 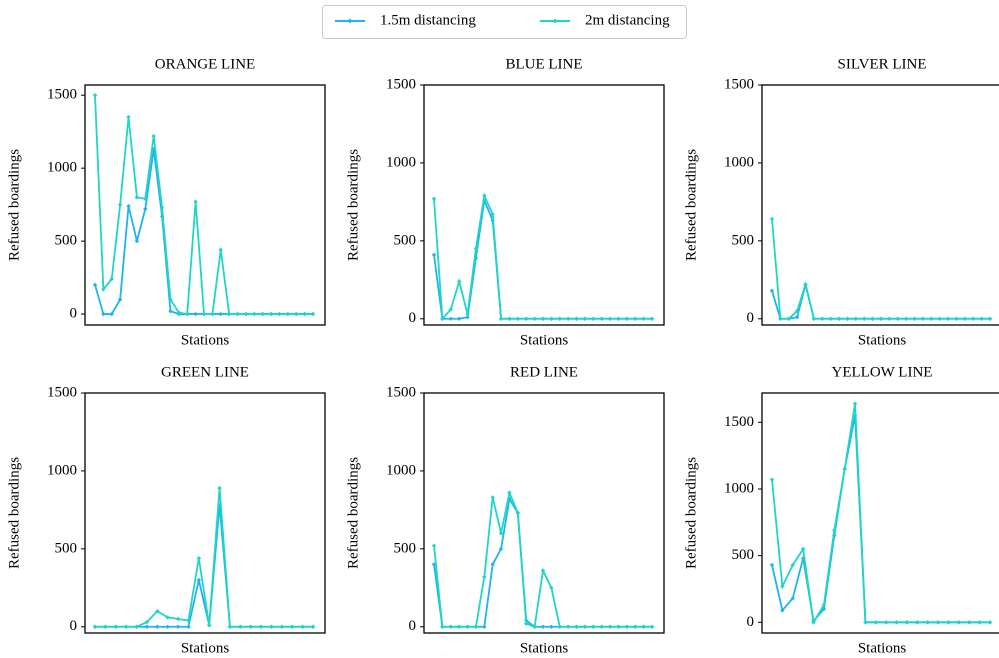 I want to click on legend-label: 1.5m distancing, so click(x=428, y=20).